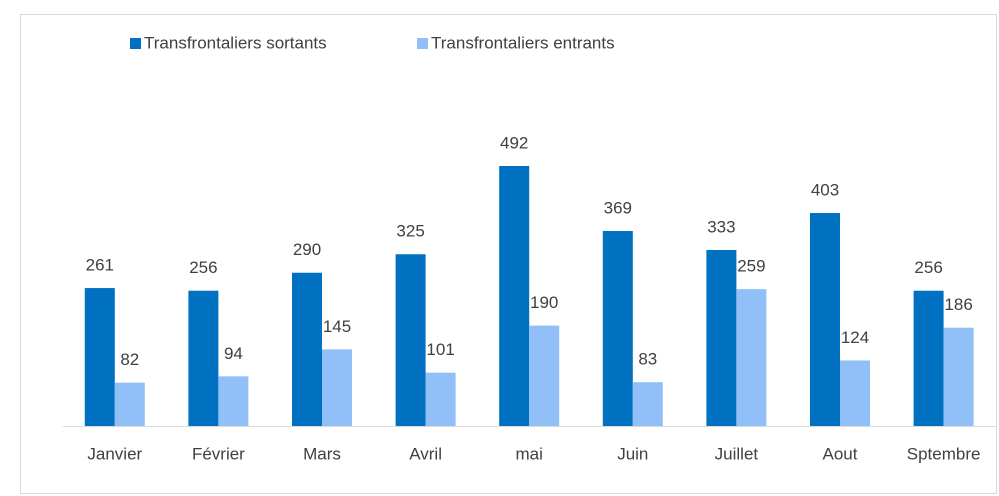  What do you see at coordinates (737, 453) in the screenshot?
I see `x-tick-label: Juillet` at bounding box center [737, 453].